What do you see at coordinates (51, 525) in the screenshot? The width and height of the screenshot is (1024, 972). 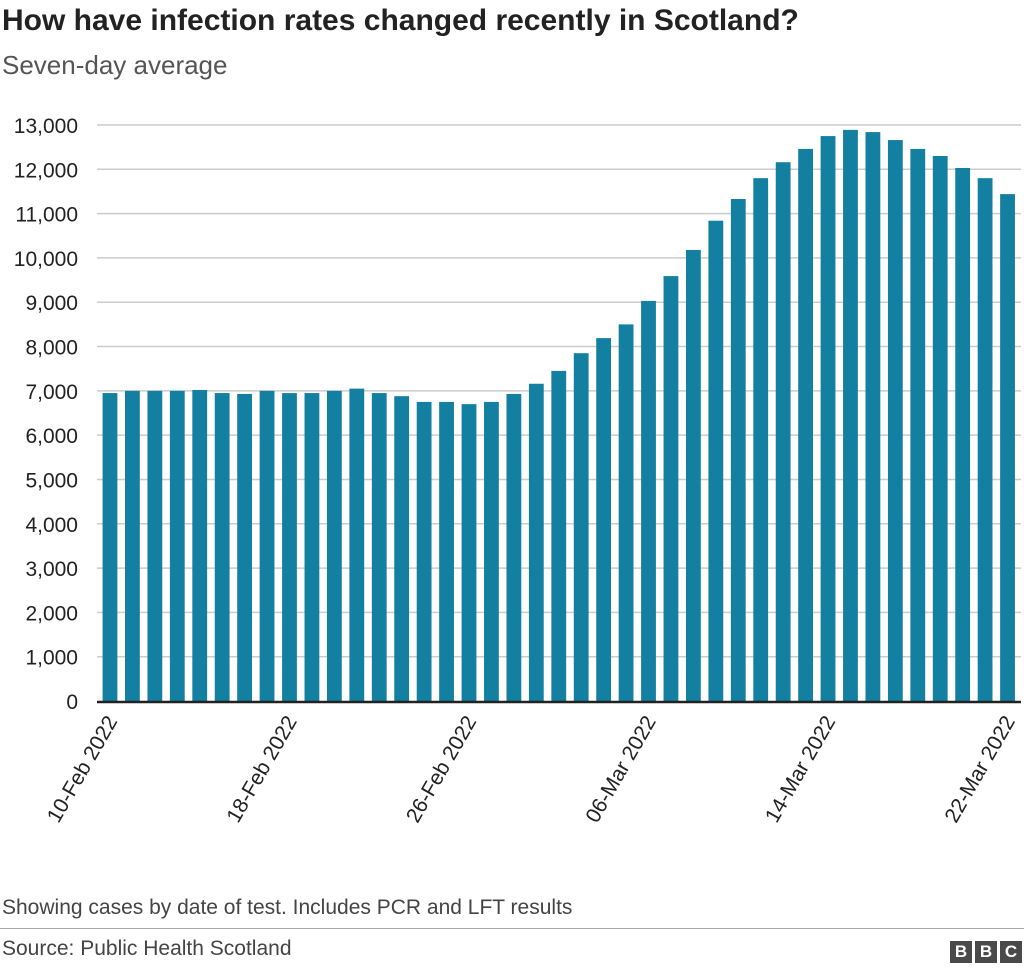 I see `y-tick-label: 4,000` at bounding box center [51, 525].